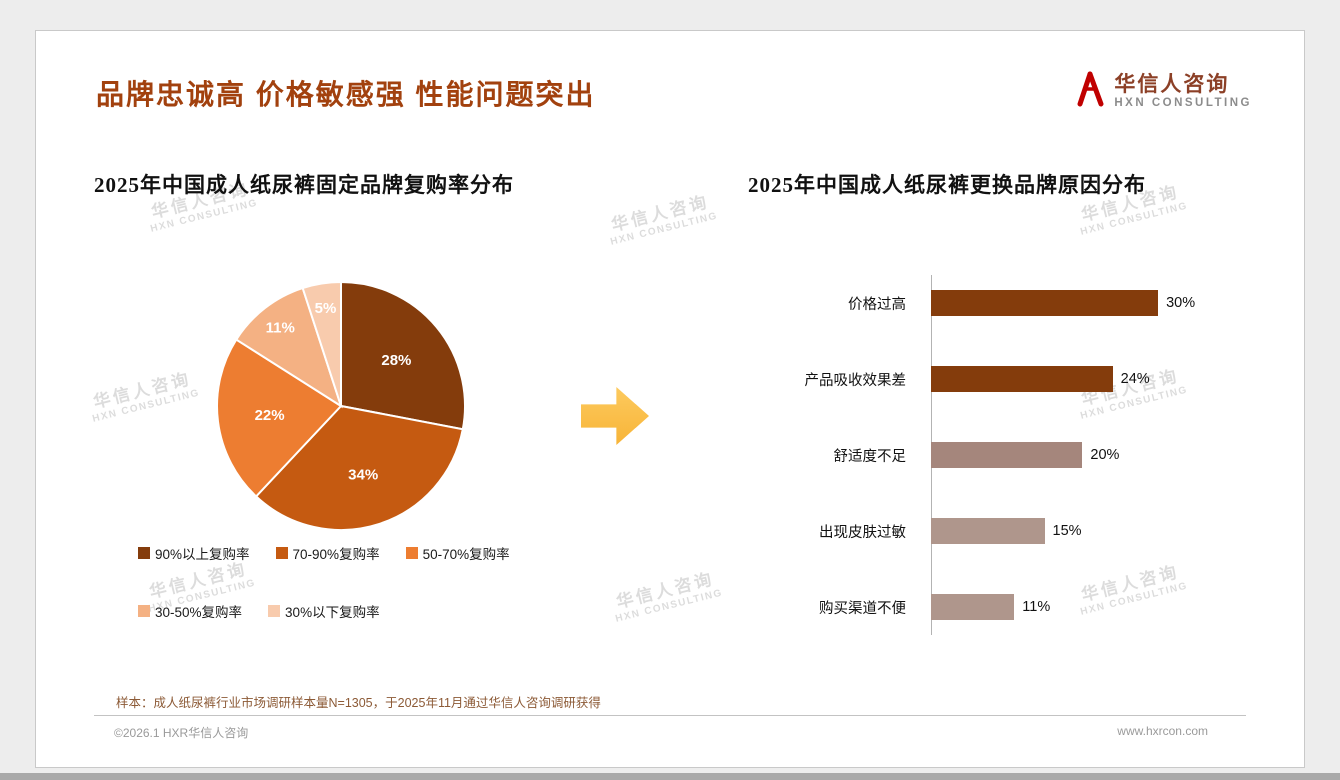 This screenshot has height=780, width=1340. I want to click on bar-row: 产品吸收效果差 24%, so click(1010, 379).